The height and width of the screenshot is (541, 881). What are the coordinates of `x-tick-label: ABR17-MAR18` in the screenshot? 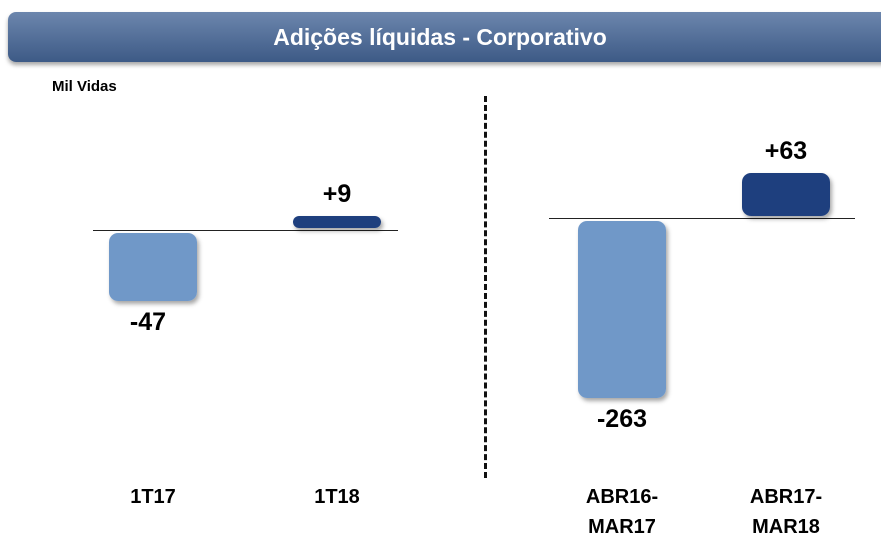 It's located at (786, 512).